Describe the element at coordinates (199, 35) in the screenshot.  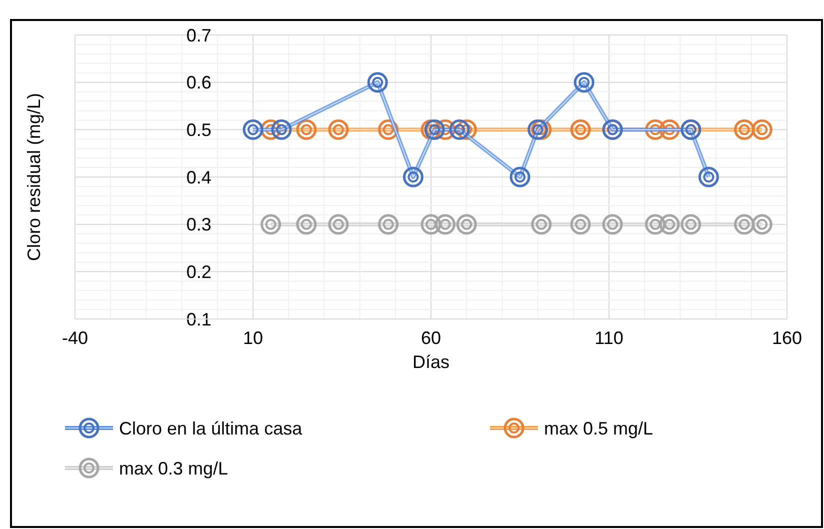
I see `y-tick-label: 0.7` at that location.